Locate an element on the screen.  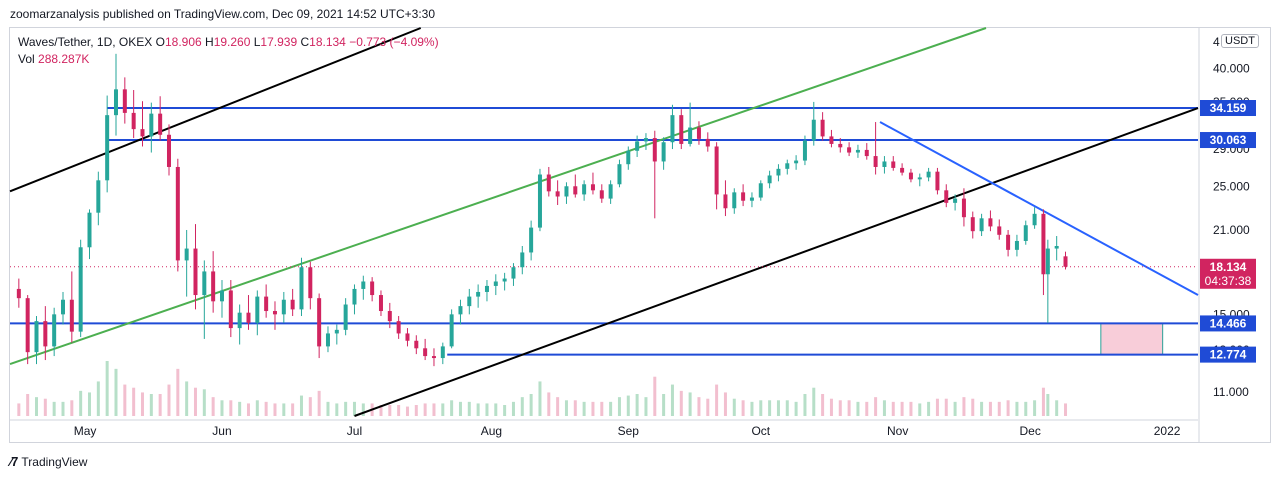
level-badge is located at coordinates (1228, 140).